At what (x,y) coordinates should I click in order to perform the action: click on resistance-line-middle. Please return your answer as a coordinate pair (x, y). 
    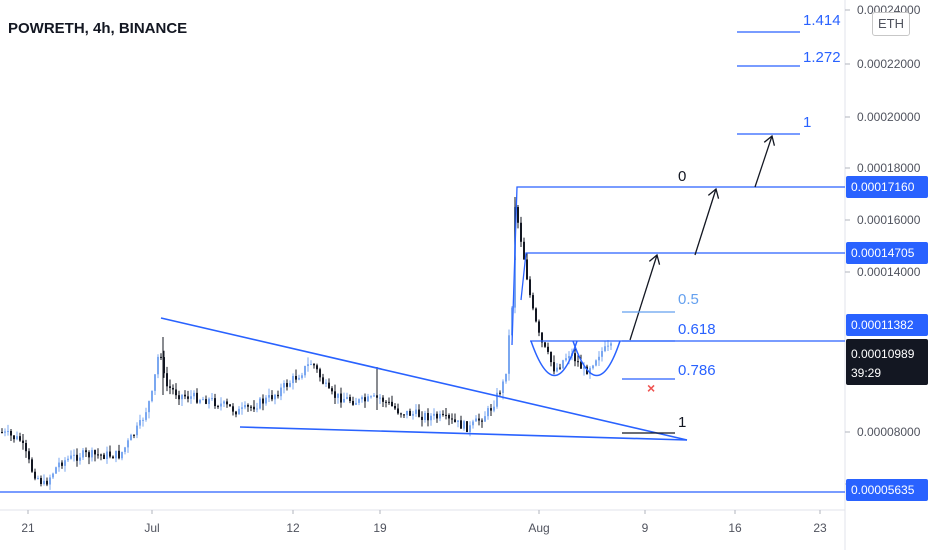
    Looking at the image, I should click on (682, 276).